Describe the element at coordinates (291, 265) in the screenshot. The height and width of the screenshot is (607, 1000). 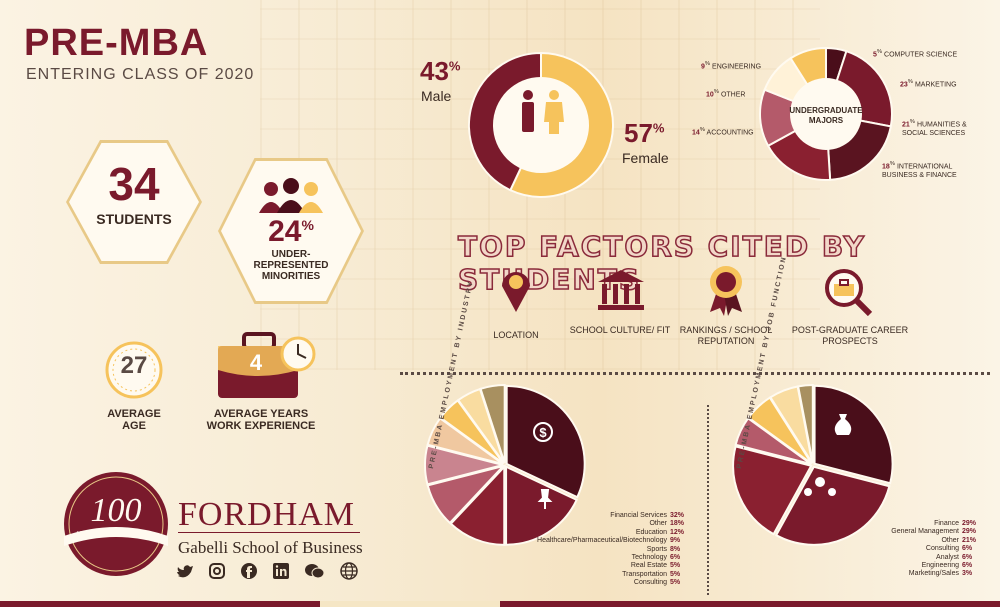
I see `minorities-label: UNDER-REPRESENTED MINORITIES` at that location.